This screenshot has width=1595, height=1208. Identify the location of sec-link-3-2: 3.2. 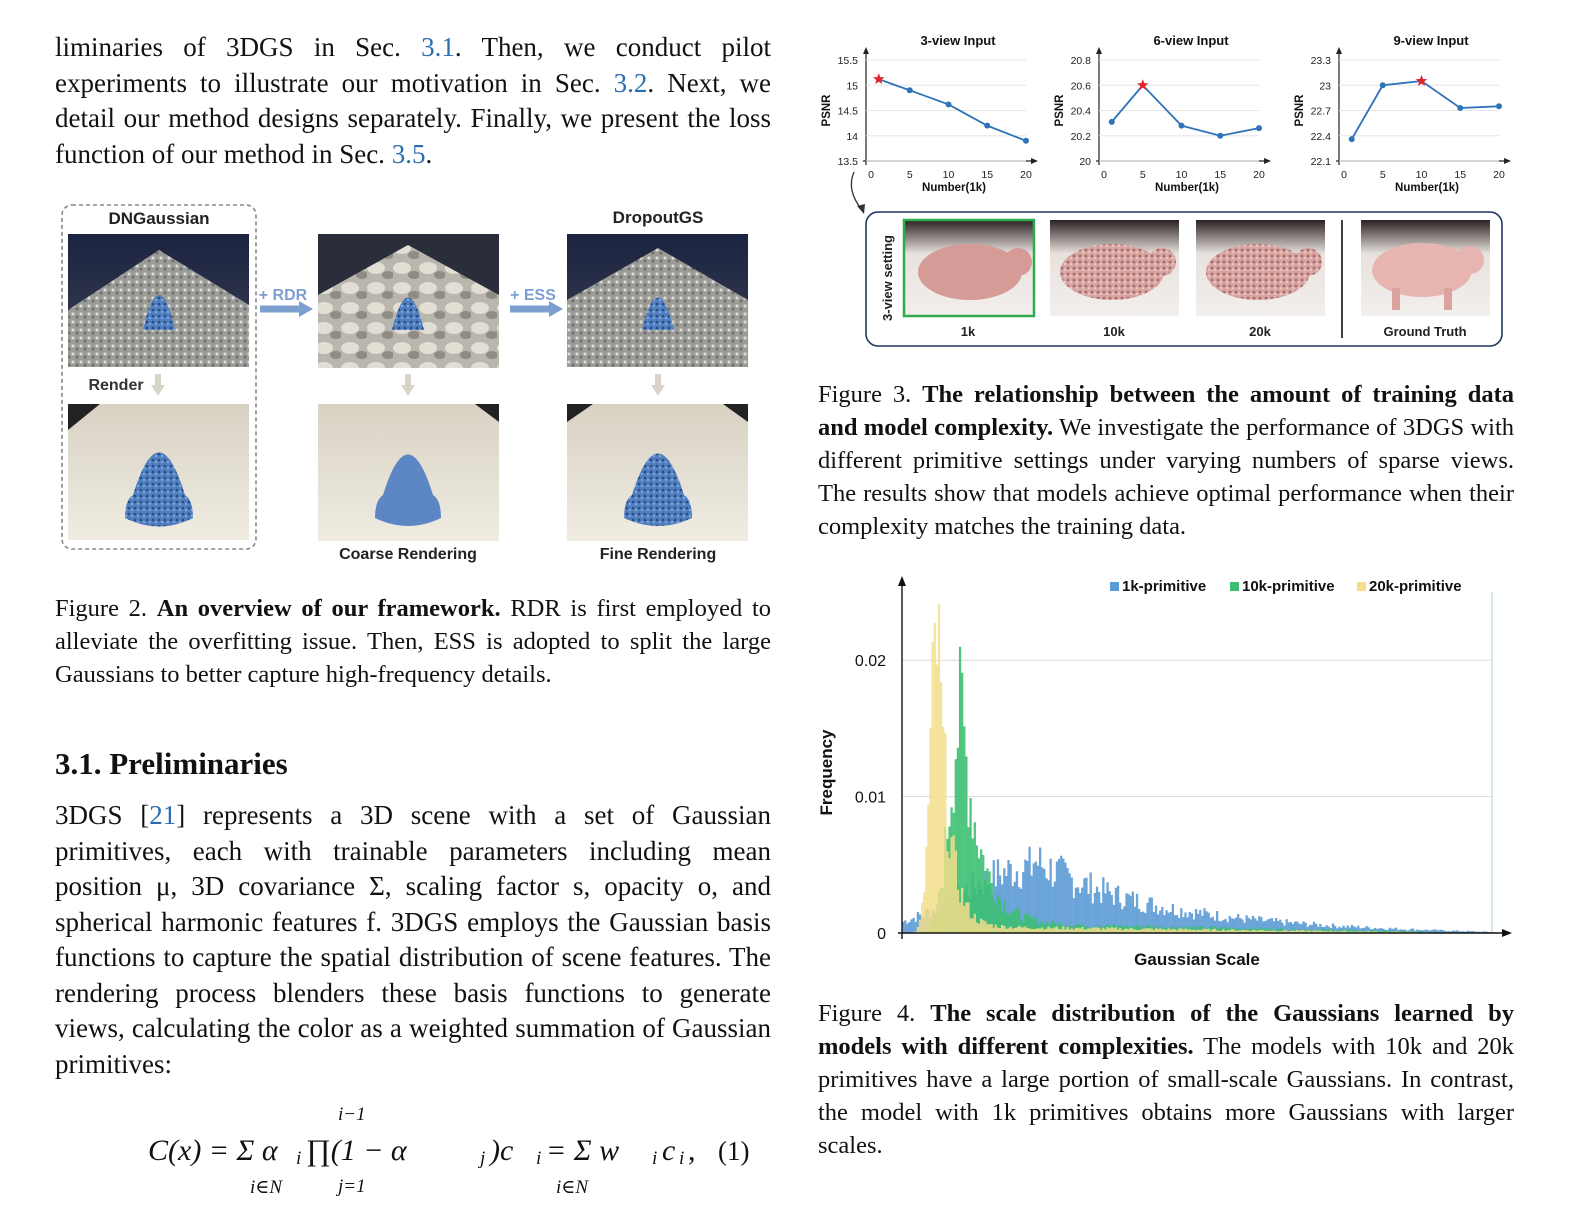
(630, 82).